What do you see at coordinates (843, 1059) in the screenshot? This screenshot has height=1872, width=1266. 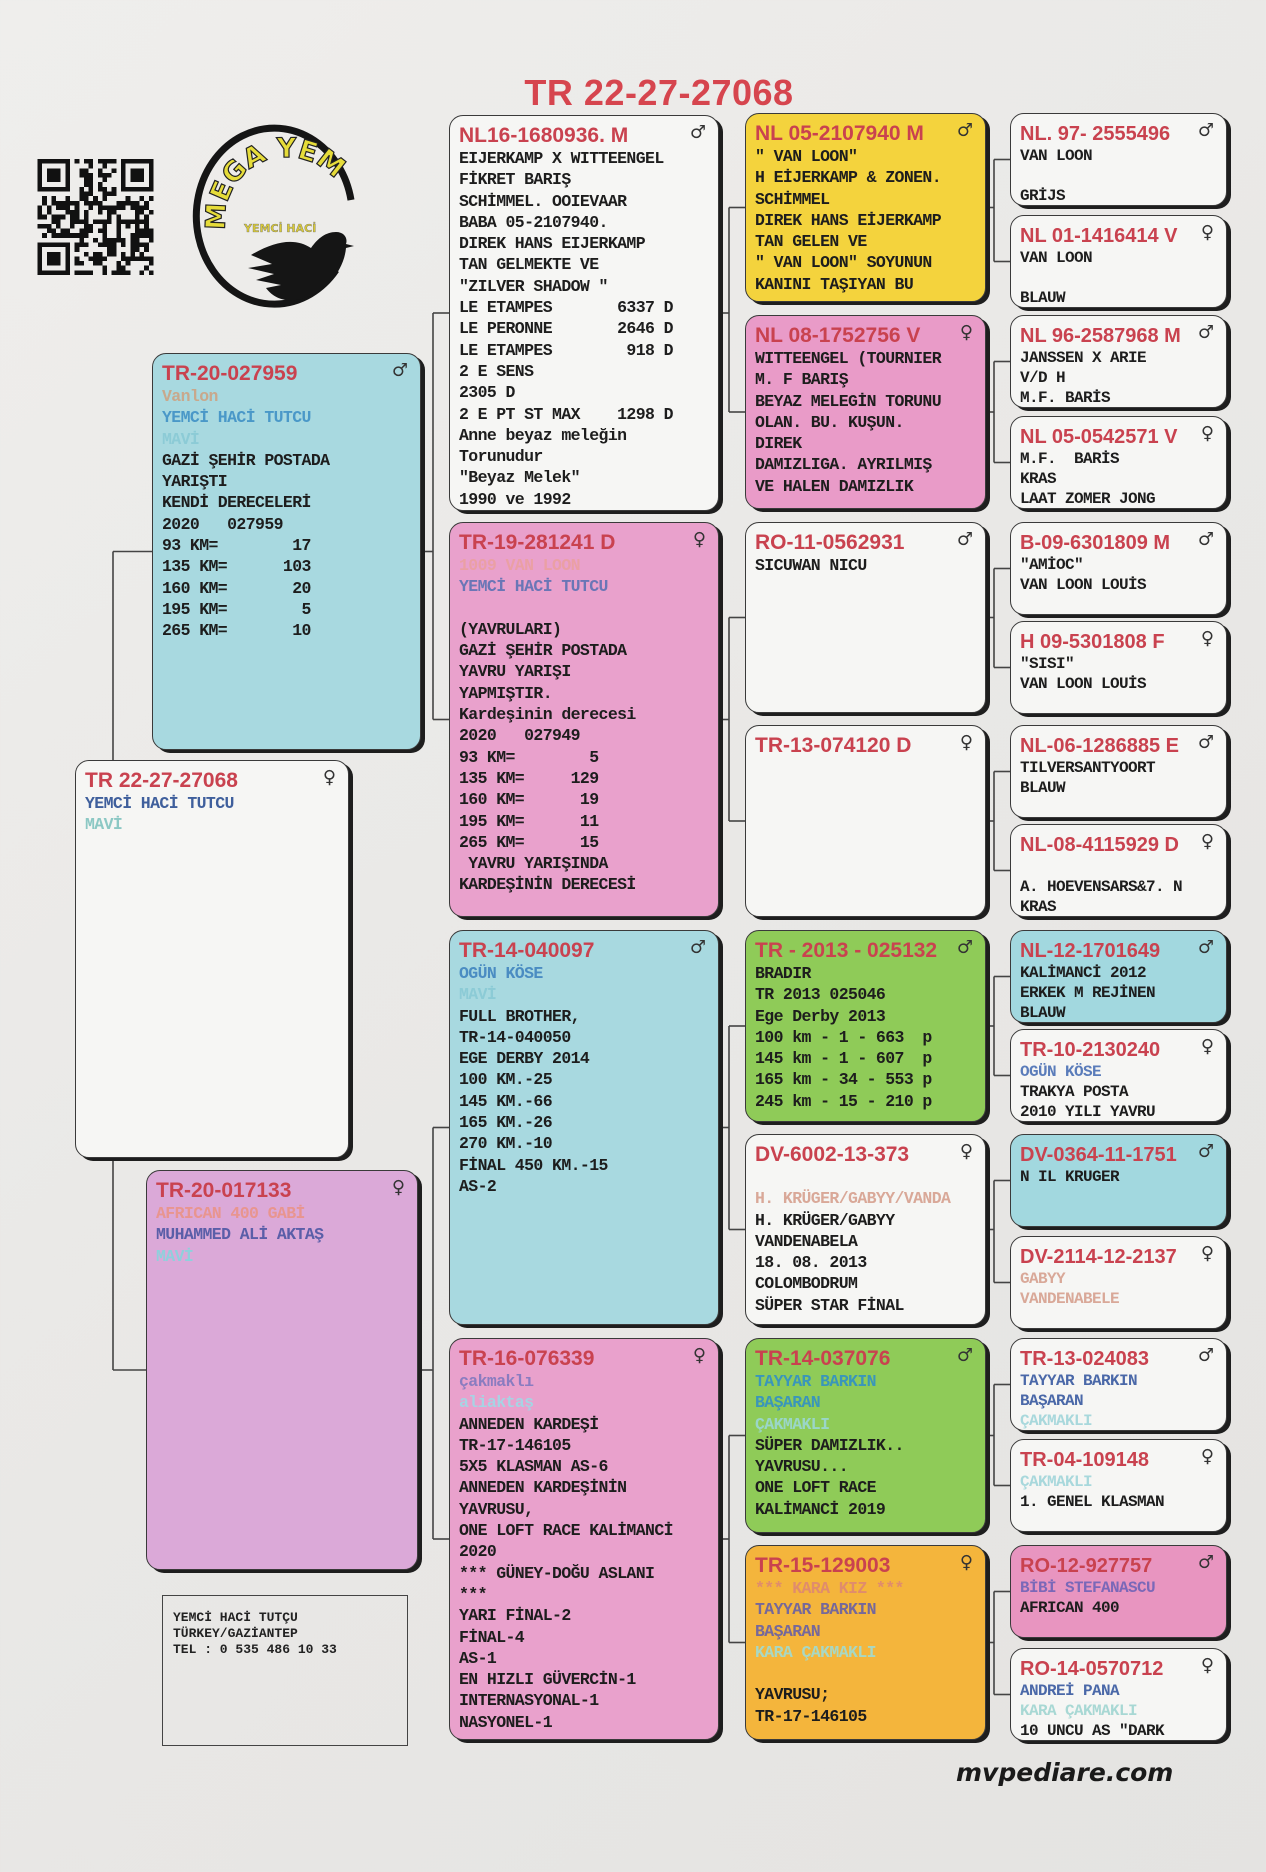 I see `pedigree-line: 145 km - 1 - 607 p` at bounding box center [843, 1059].